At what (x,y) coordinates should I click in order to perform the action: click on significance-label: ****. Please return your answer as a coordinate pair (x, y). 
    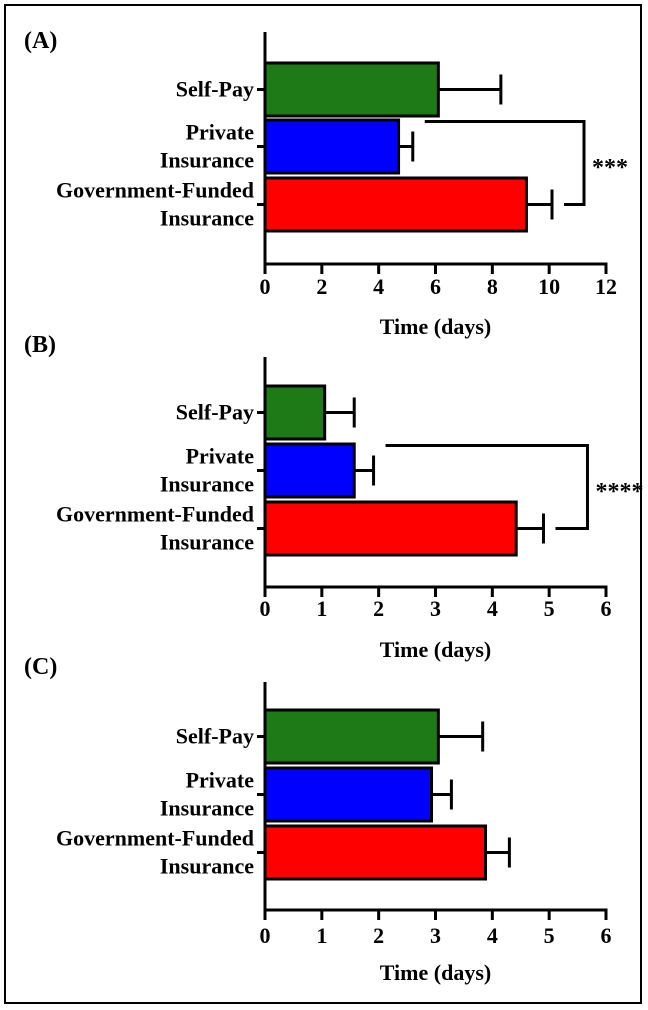
    Looking at the image, I should click on (619, 492).